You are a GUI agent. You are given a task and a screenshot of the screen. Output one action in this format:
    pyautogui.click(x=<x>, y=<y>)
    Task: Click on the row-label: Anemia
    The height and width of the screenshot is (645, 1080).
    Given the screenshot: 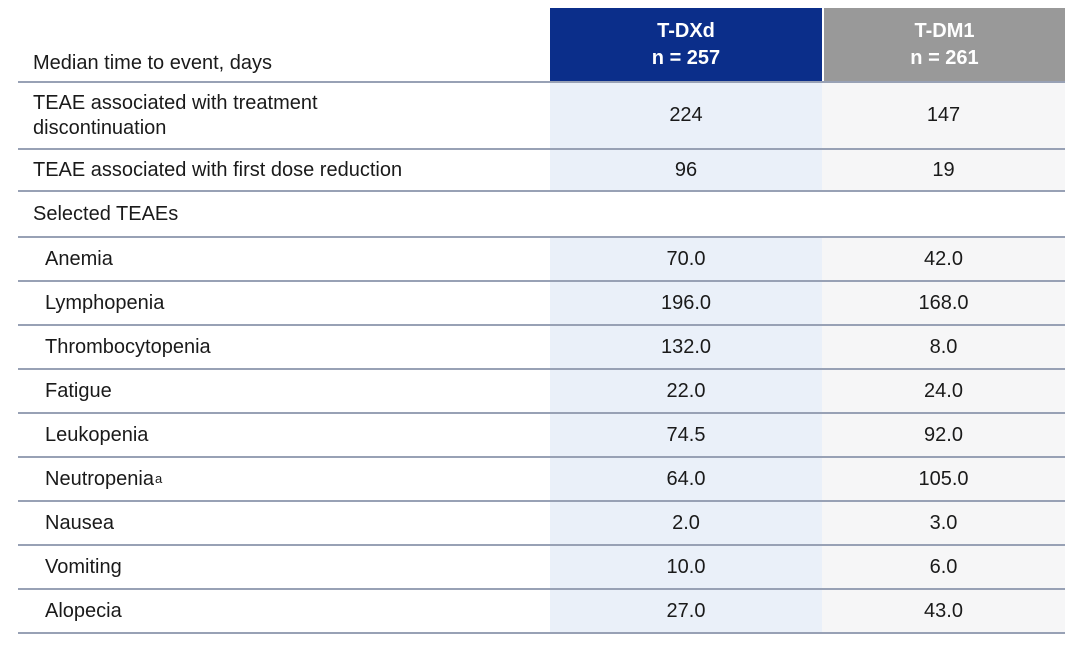 What is the action you would take?
    pyautogui.click(x=79, y=258)
    